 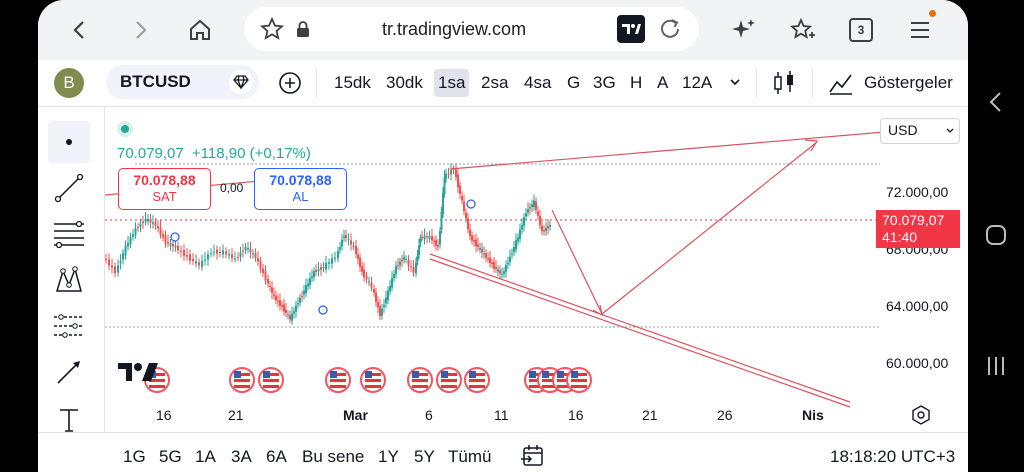 I want to click on clock: 18:18:20 UTC+3, so click(x=893, y=456).